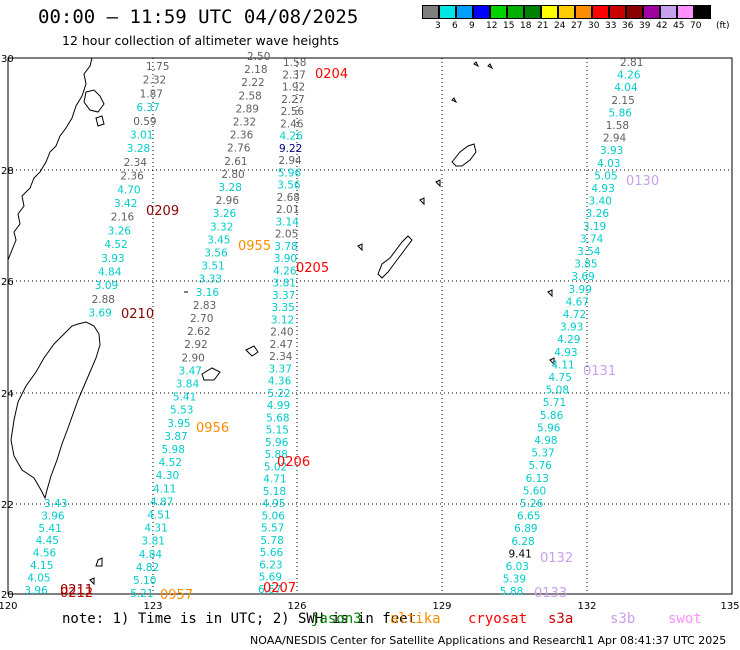 The width and height of the screenshot is (740, 650). What do you see at coordinates (252, 83) in the screenshot?
I see `wave-height-value: 2.22` at bounding box center [252, 83].